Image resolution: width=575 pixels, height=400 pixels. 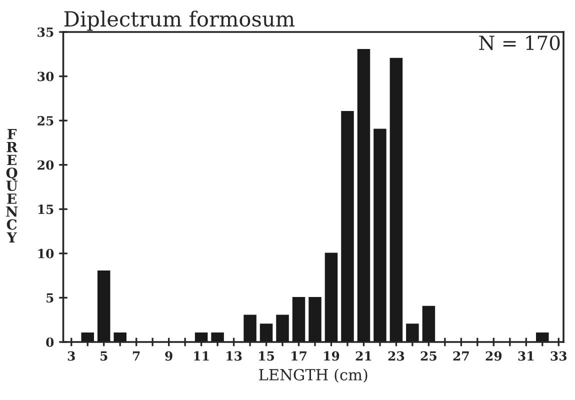 What do you see at coordinates (46, 121) in the screenshot?
I see `y-tick-label: 25` at bounding box center [46, 121].